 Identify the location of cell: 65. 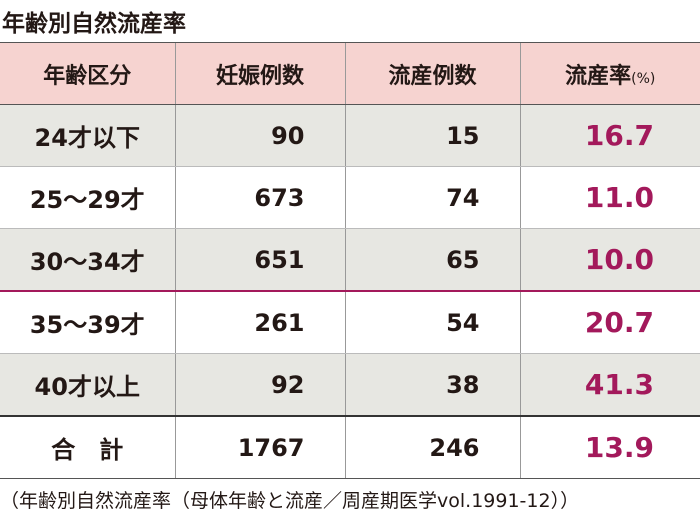
(432, 260).